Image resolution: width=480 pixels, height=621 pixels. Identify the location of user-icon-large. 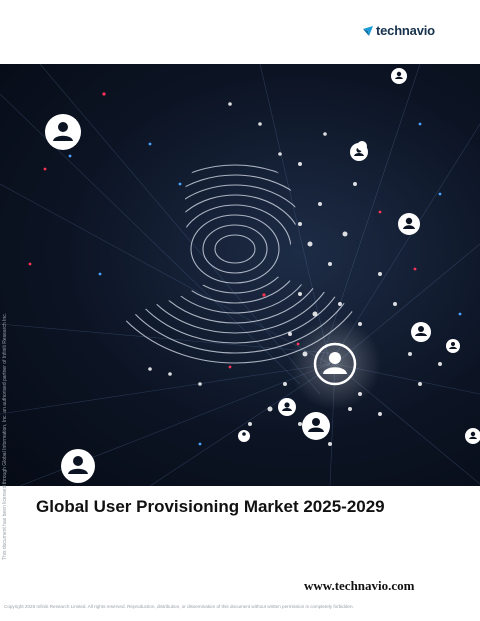
(335, 364).